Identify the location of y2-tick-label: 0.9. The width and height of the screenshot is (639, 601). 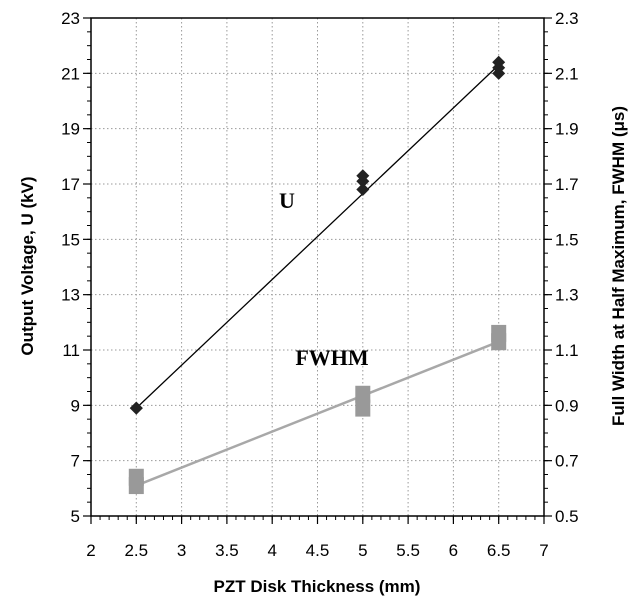
(567, 405).